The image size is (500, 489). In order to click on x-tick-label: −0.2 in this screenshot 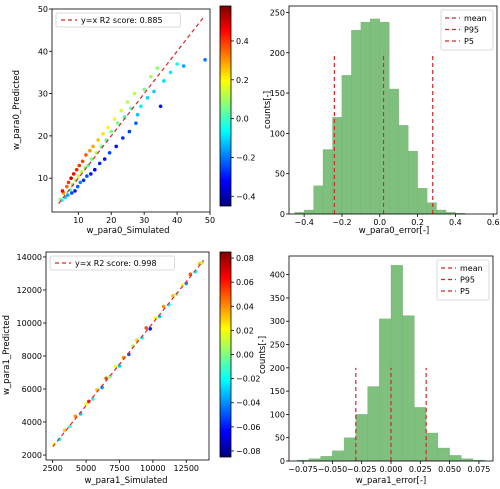, I will do `click(341, 222)`.